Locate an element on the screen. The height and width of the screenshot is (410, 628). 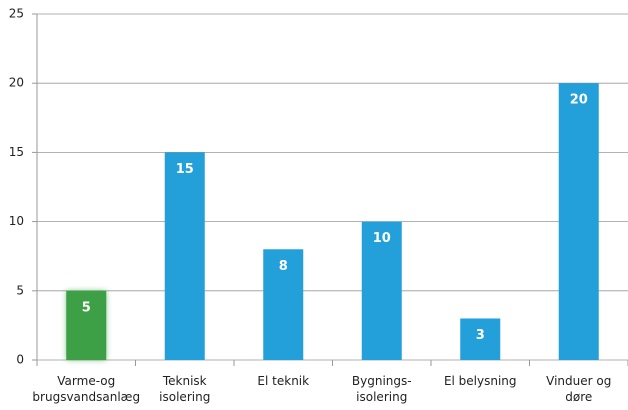
x-tick-label: El teknik is located at coordinates (283, 381).